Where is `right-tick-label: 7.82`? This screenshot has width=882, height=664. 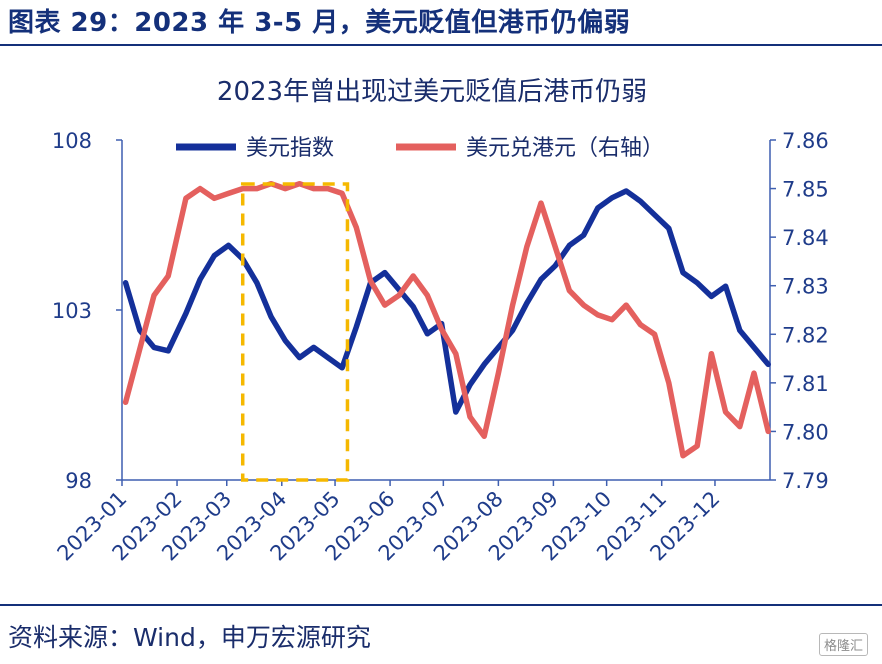
right-tick-label: 7.82 is located at coordinates (805, 335).